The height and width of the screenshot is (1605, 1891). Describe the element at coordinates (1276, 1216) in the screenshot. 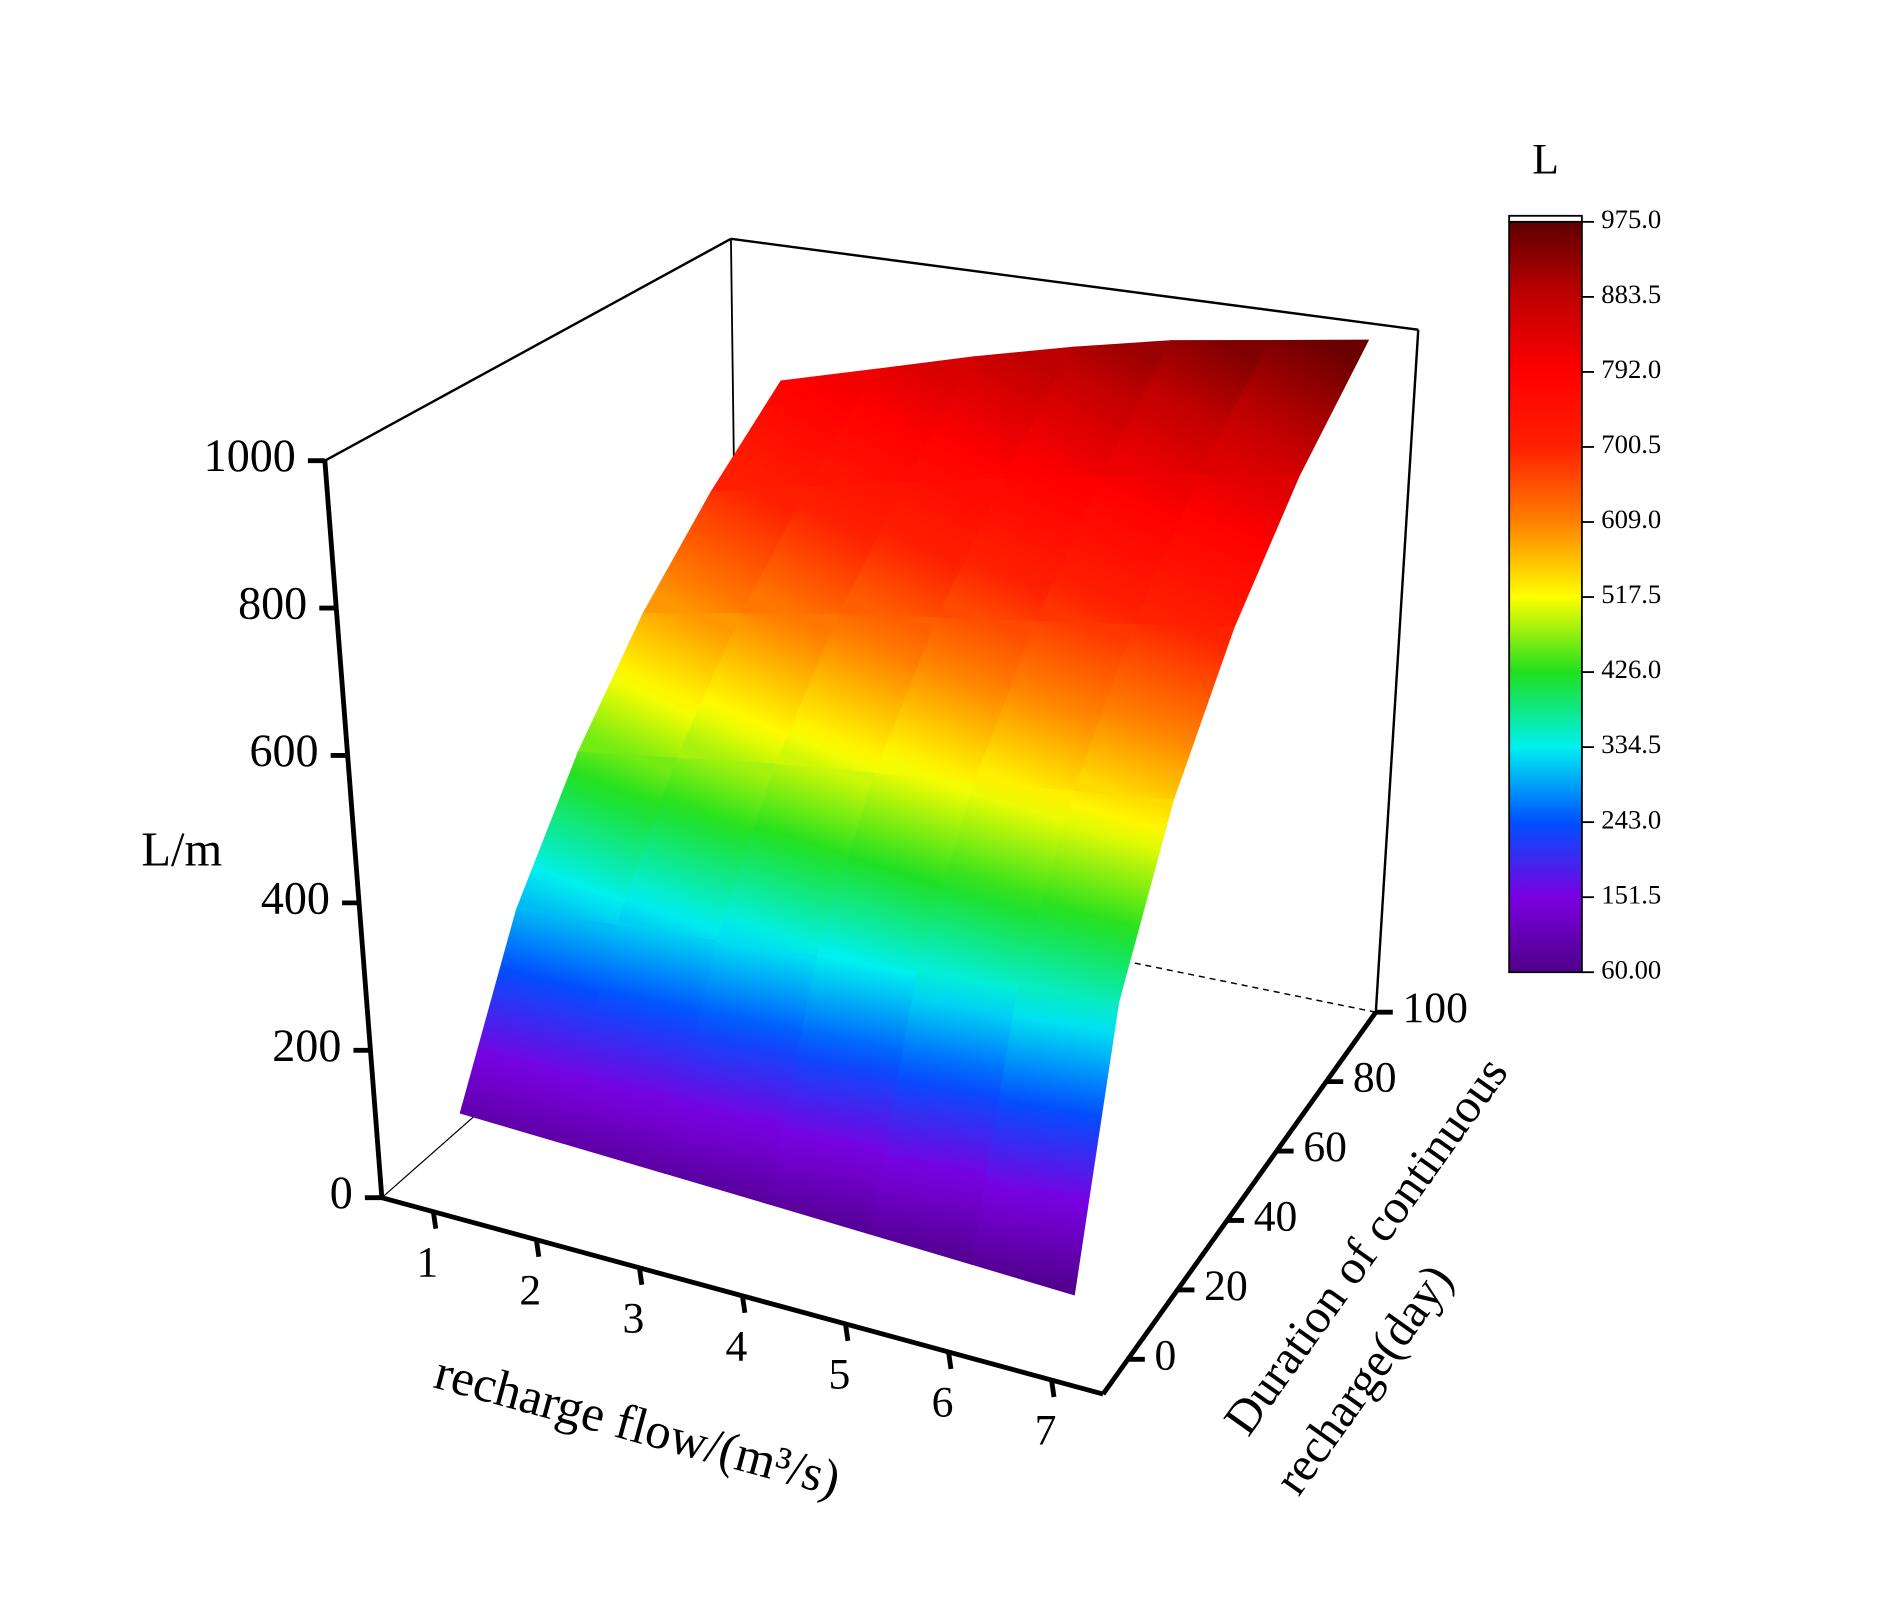

I see `y-tick-label: 40` at that location.